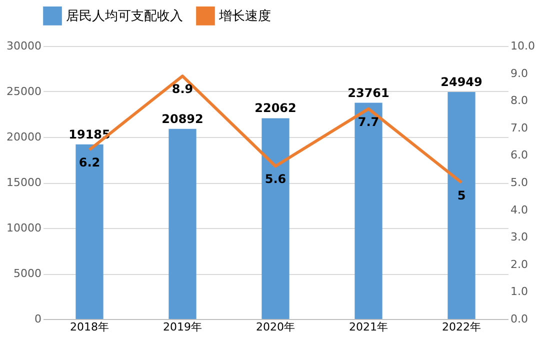  Describe the element at coordinates (519, 155) in the screenshot. I see `y2-tick-label: 6.0` at that location.